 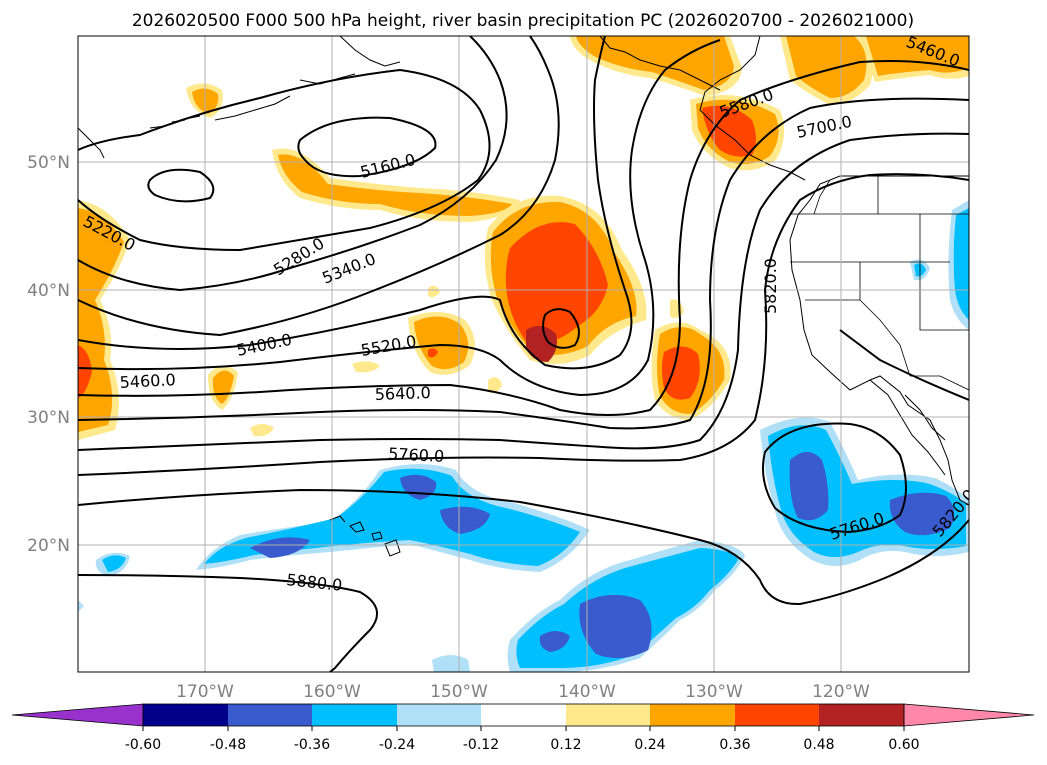 What do you see at coordinates (770, 286) in the screenshot?
I see `contour-label: 5820.0` at bounding box center [770, 286].